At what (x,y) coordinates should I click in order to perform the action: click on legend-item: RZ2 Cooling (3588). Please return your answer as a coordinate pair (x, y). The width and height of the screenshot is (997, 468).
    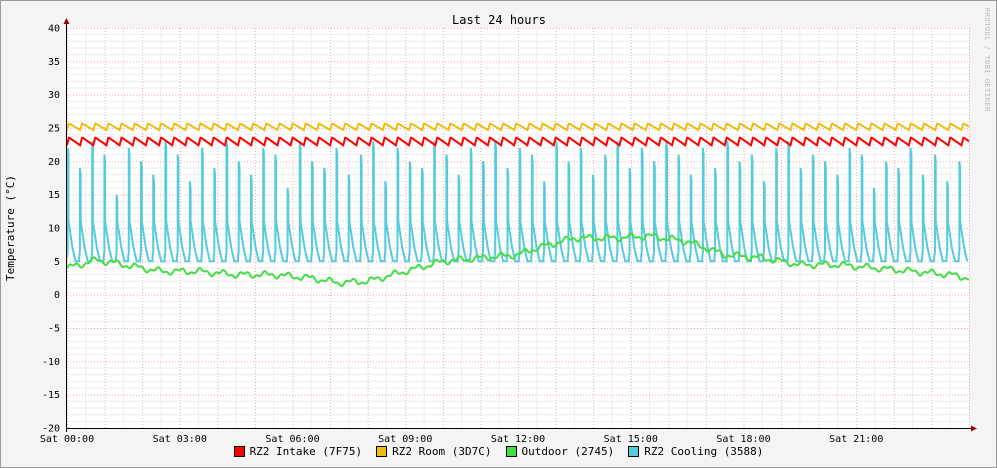
    Looking at the image, I should click on (695, 451).